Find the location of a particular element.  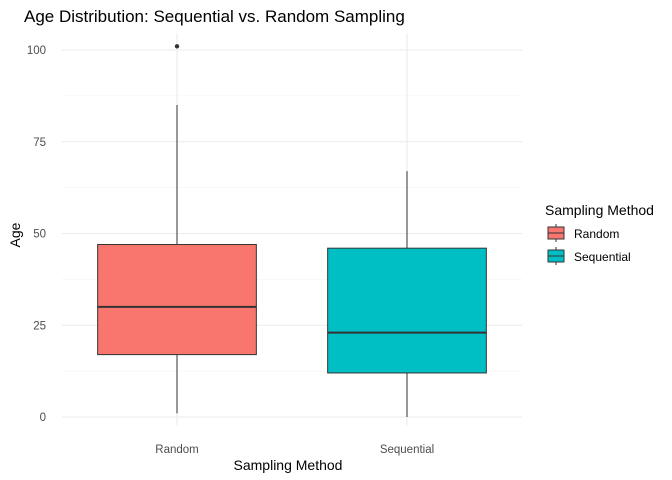

legend-label: Random is located at coordinates (596, 234).